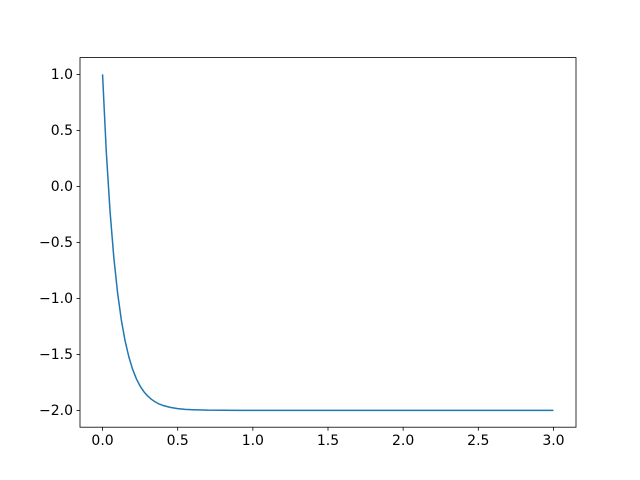  I want to click on y-tick-label: 0.0, so click(62, 187).